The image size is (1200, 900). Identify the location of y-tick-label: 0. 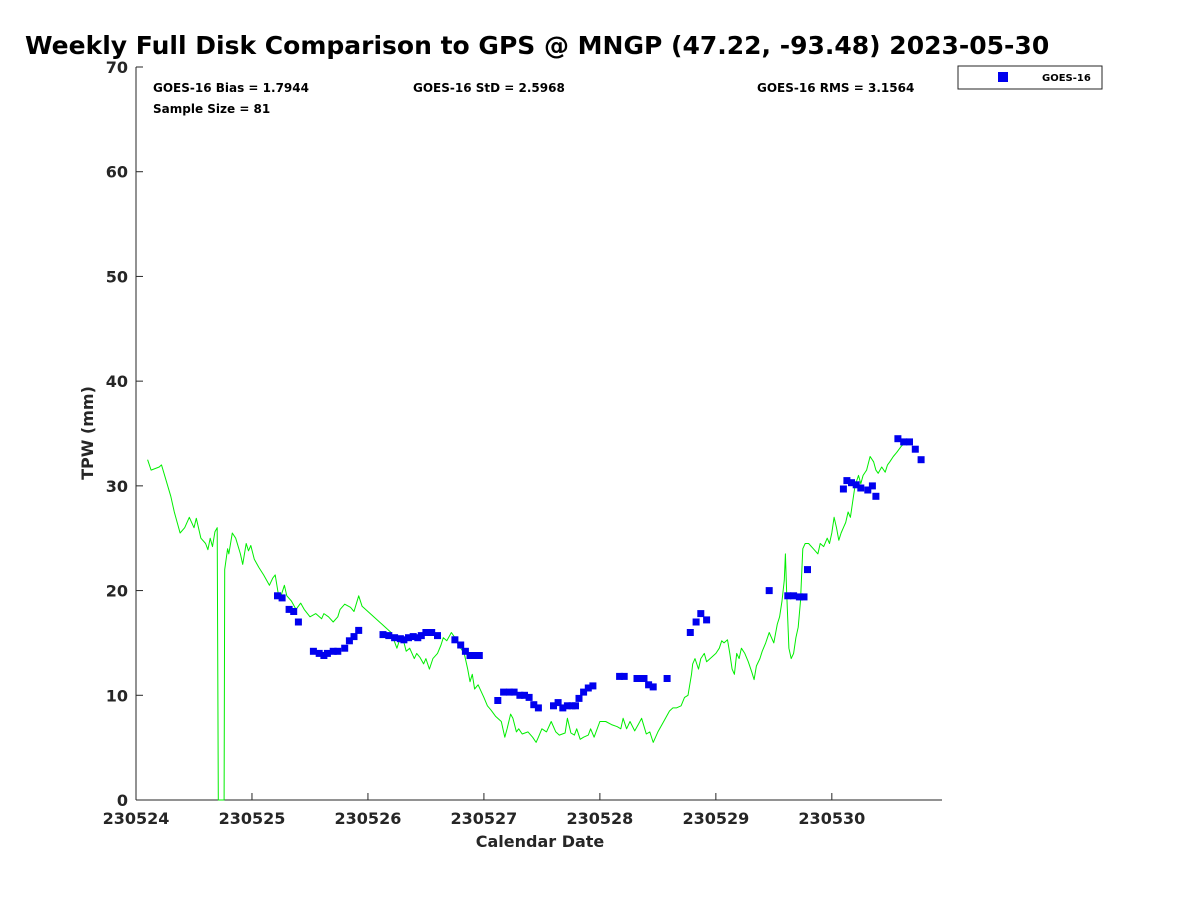
(122, 800).